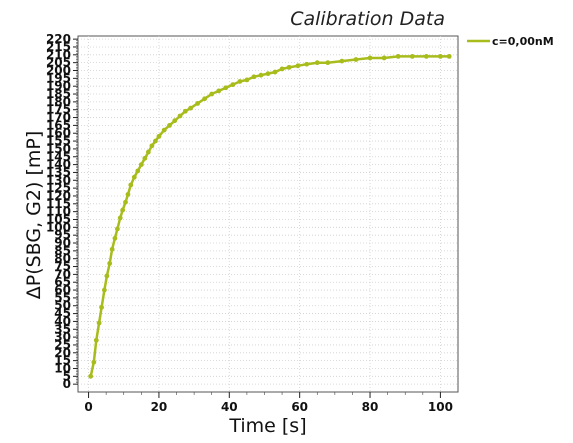 The height and width of the screenshot is (443, 573). Describe the element at coordinates (58, 149) in the screenshot. I see `y-tick-label: 150` at that location.